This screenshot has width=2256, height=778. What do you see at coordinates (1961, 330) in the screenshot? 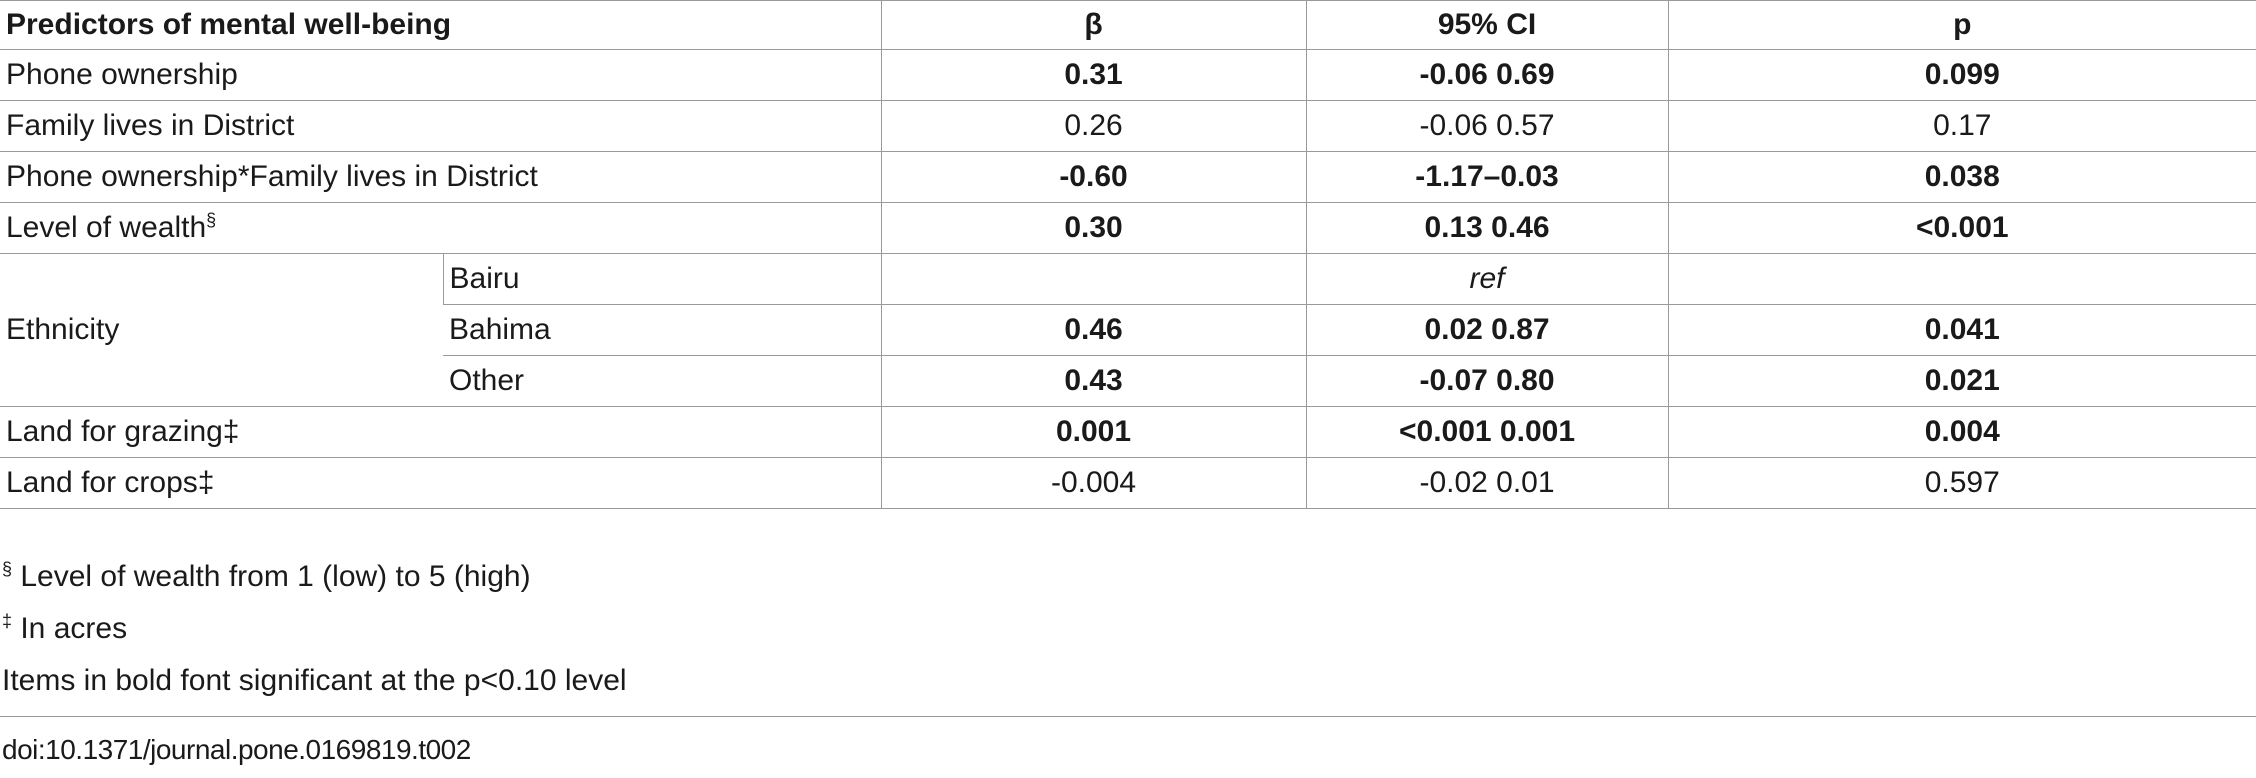
I see `p-cell: 0.041` at bounding box center [1961, 330].